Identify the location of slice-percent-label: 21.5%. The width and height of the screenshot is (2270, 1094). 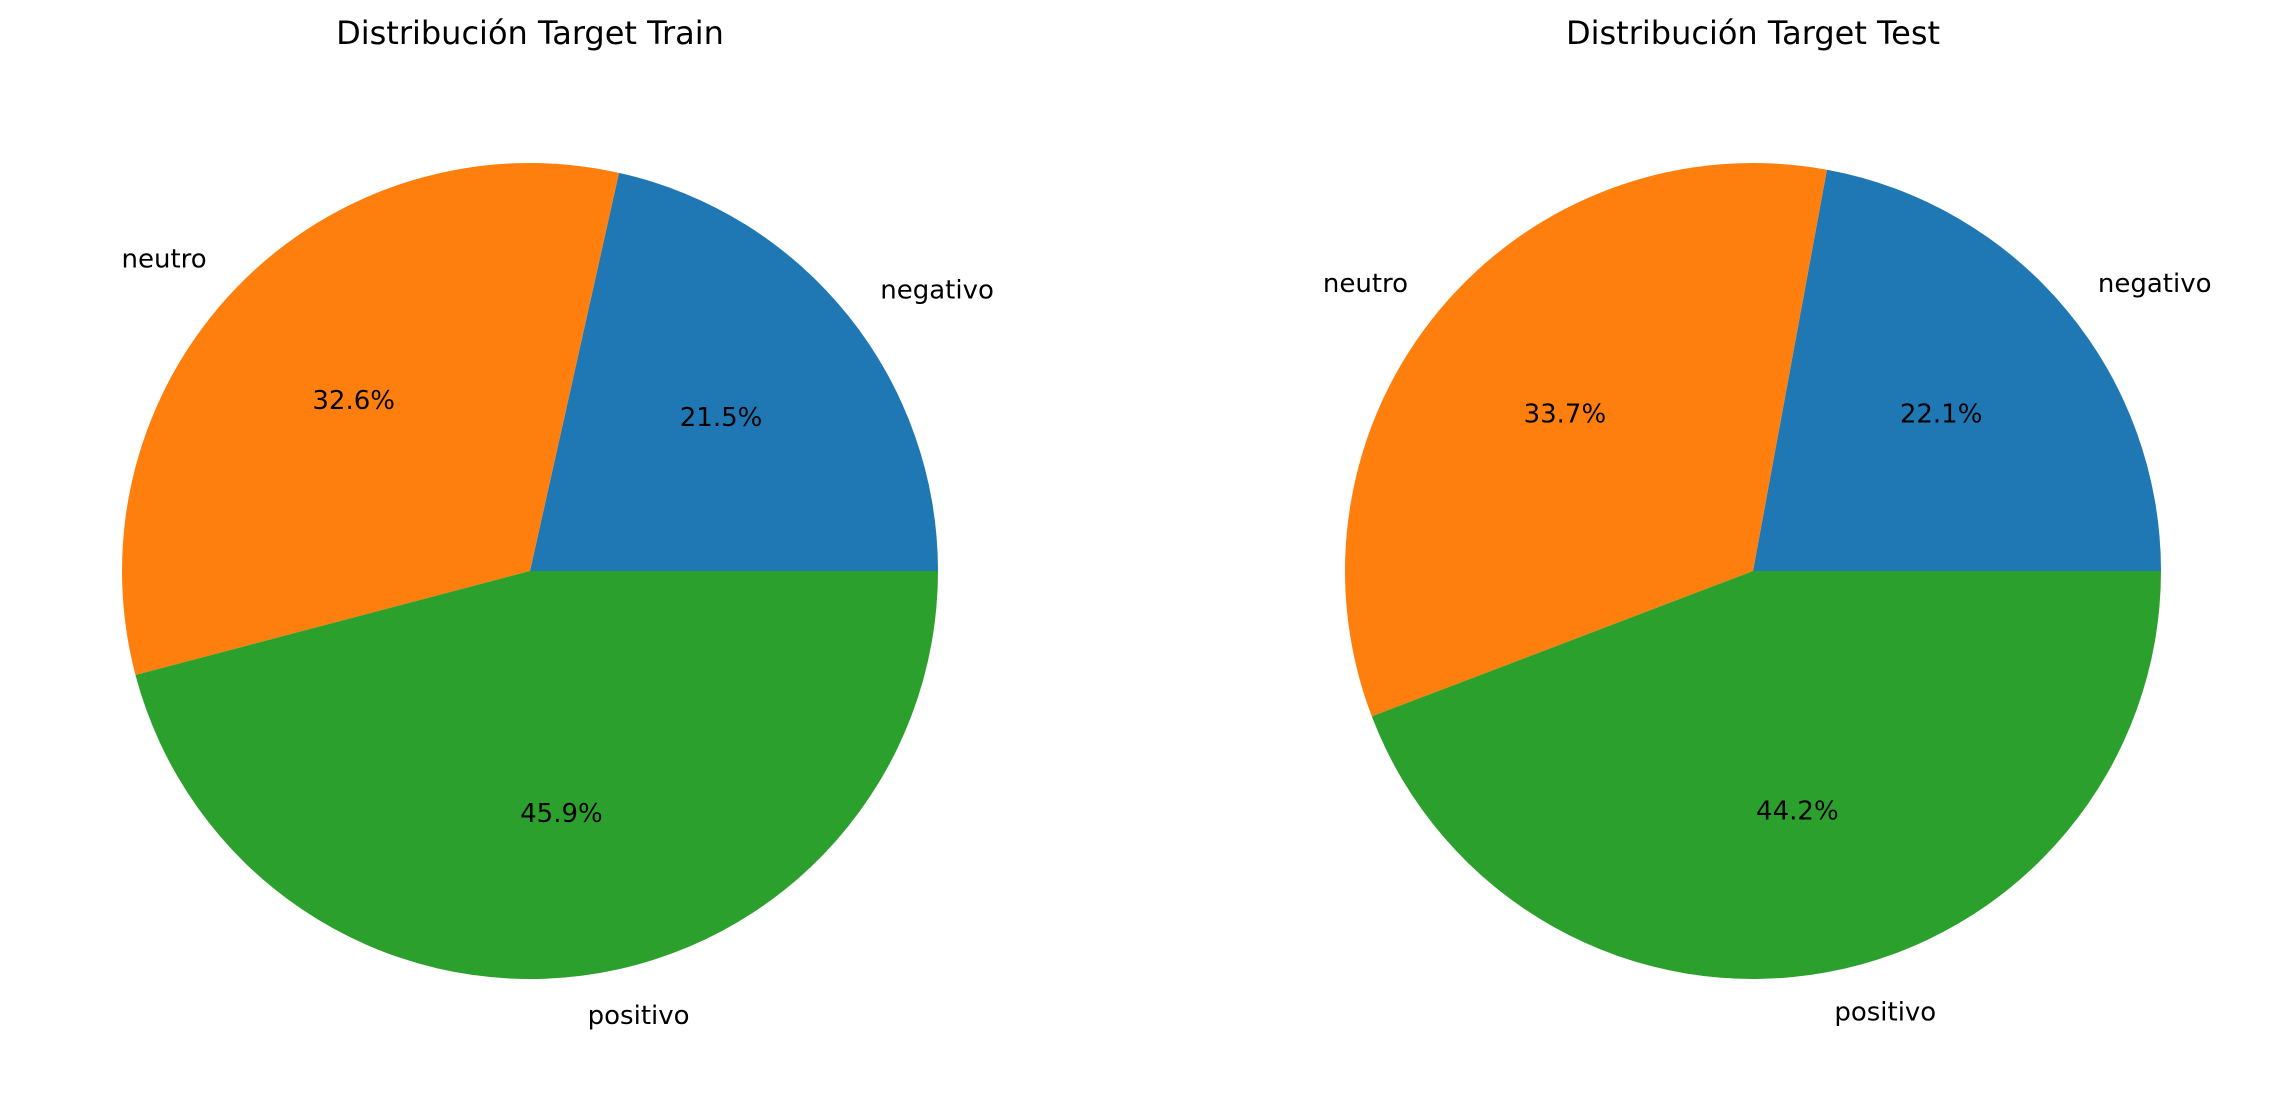
(721, 418).